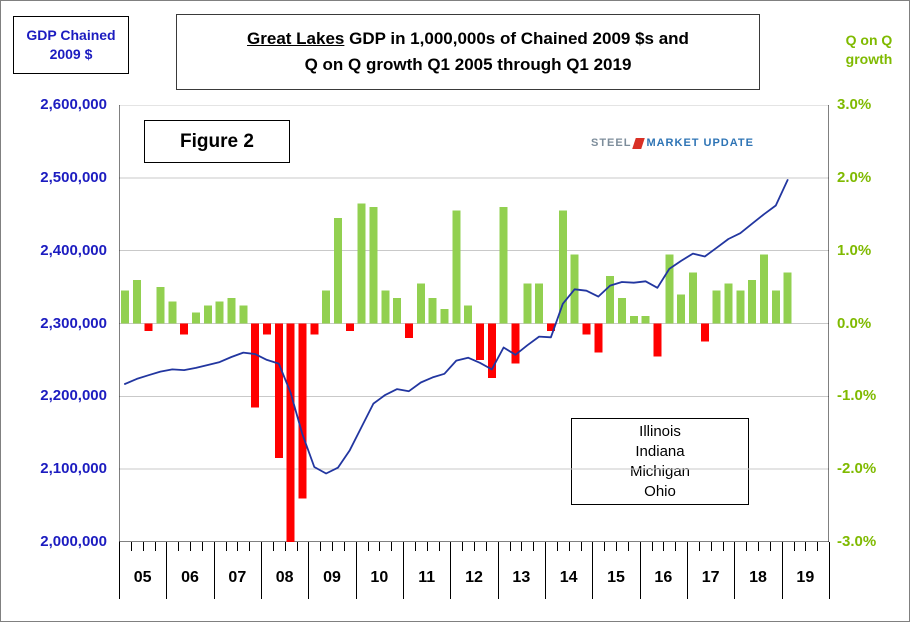 Image resolution: width=910 pixels, height=622 pixels. What do you see at coordinates (284, 577) in the screenshot?
I see `x-axis-year-label: 08` at bounding box center [284, 577].